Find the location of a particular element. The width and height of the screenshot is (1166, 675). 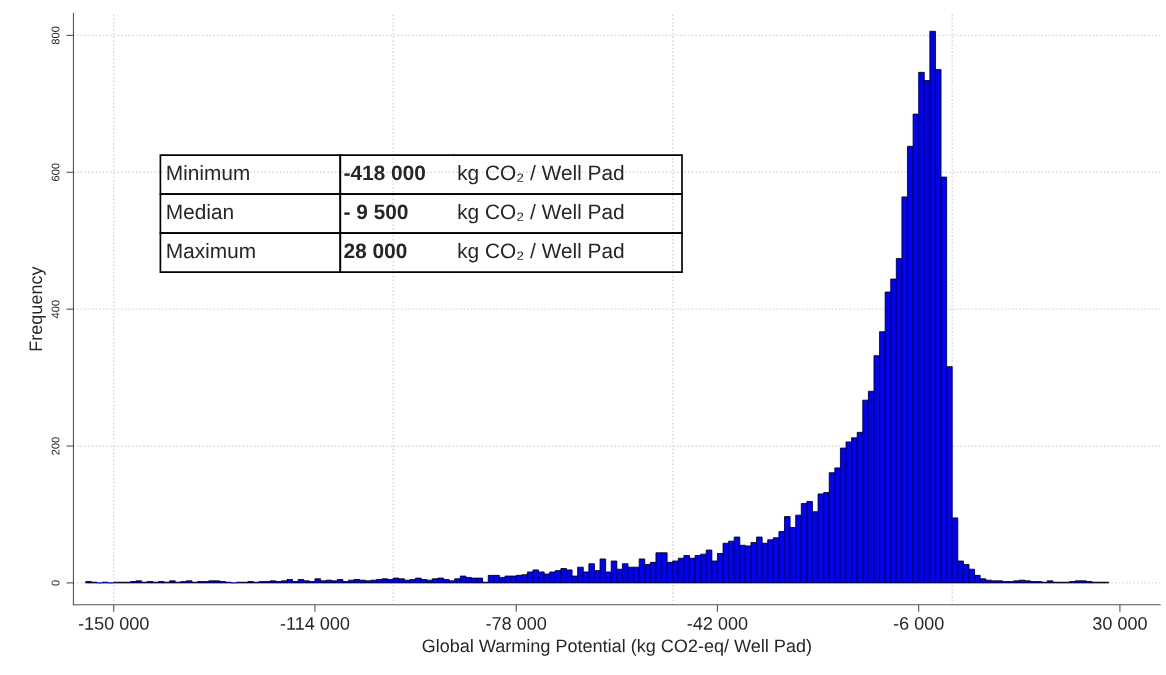

y-tick-label: 0 is located at coordinates (55, 583).